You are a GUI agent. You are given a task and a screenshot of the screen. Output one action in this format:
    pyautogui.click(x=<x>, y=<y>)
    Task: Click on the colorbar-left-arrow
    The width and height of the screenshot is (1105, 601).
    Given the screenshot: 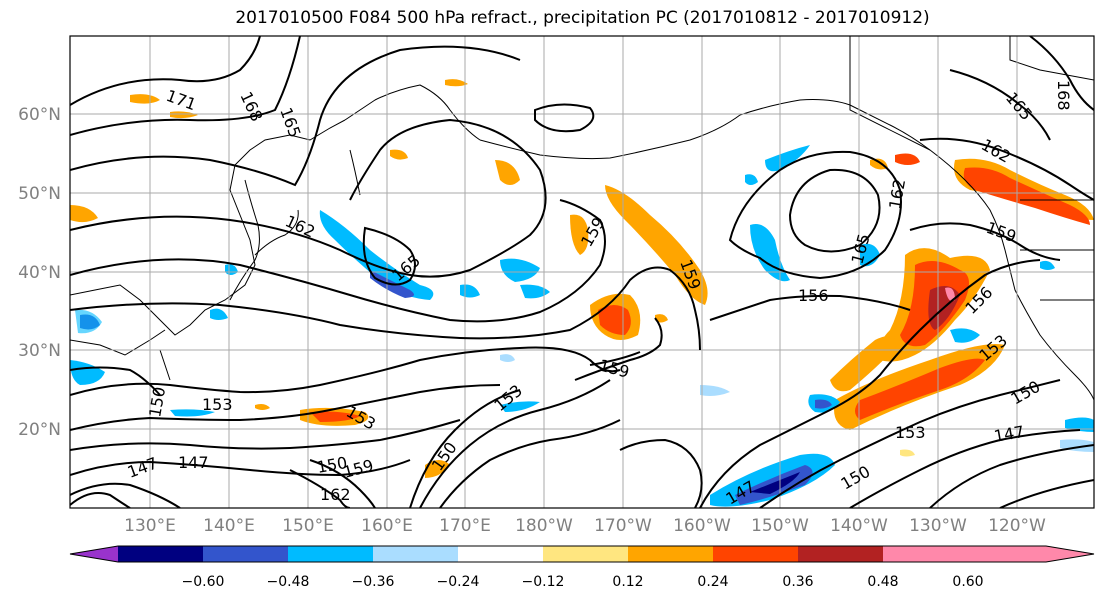 What is the action you would take?
    pyautogui.click(x=94, y=554)
    